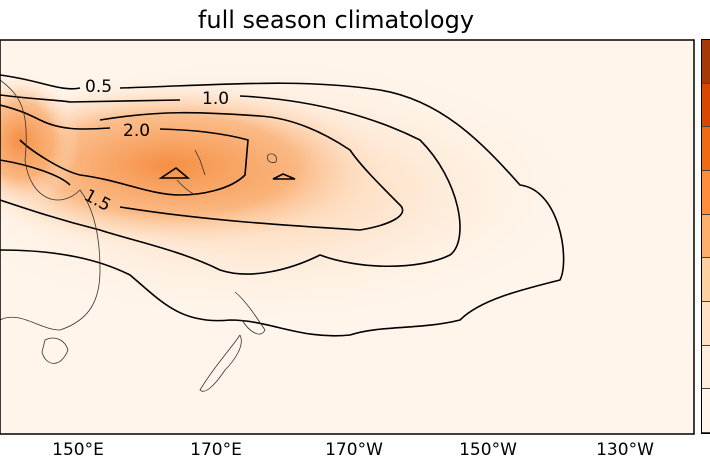  Describe the element at coordinates (354, 450) in the screenshot. I see `x-tick-170W: 170°W` at that location.